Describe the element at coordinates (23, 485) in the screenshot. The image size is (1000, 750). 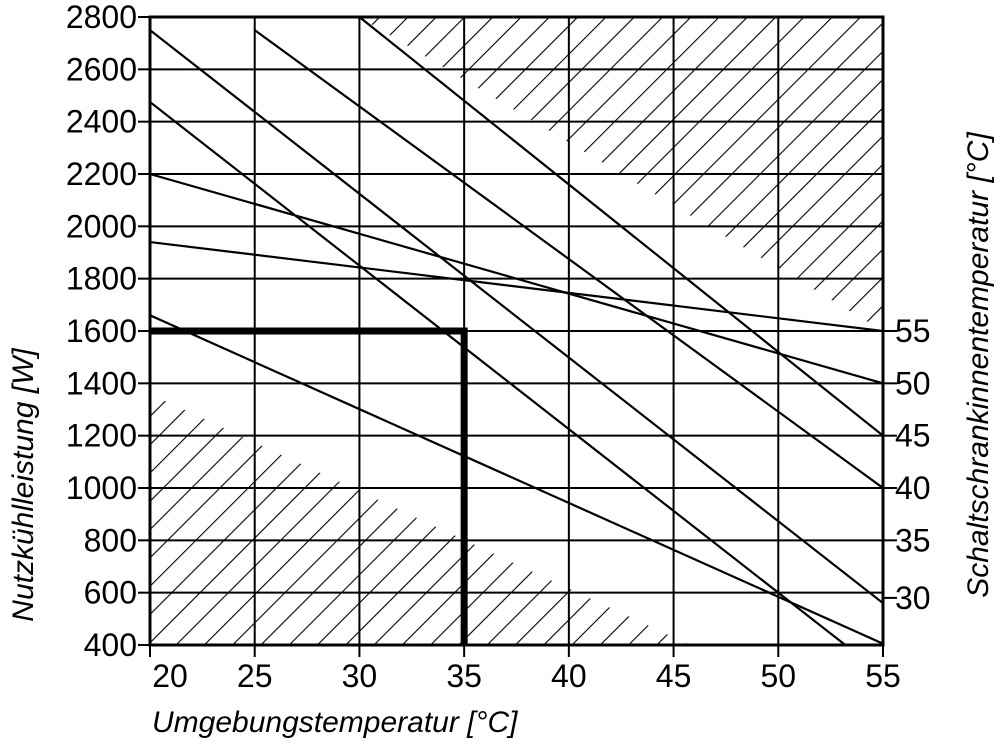
I see `y-axis-title: Nutzkühlleistung [W]` at that location.